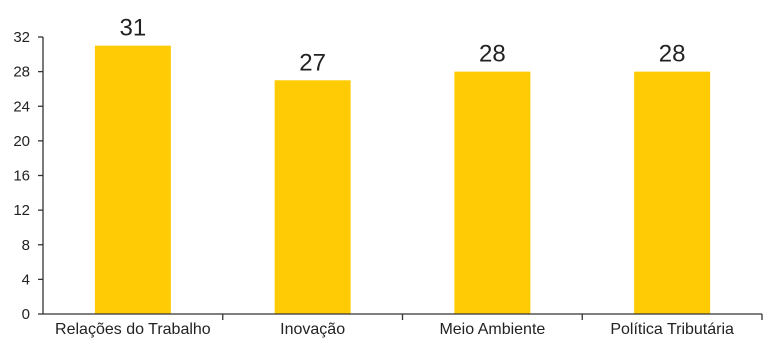 The image size is (764, 339). Describe the element at coordinates (133, 329) in the screenshot. I see `x-tick-label: Relações do Trabalho` at that location.